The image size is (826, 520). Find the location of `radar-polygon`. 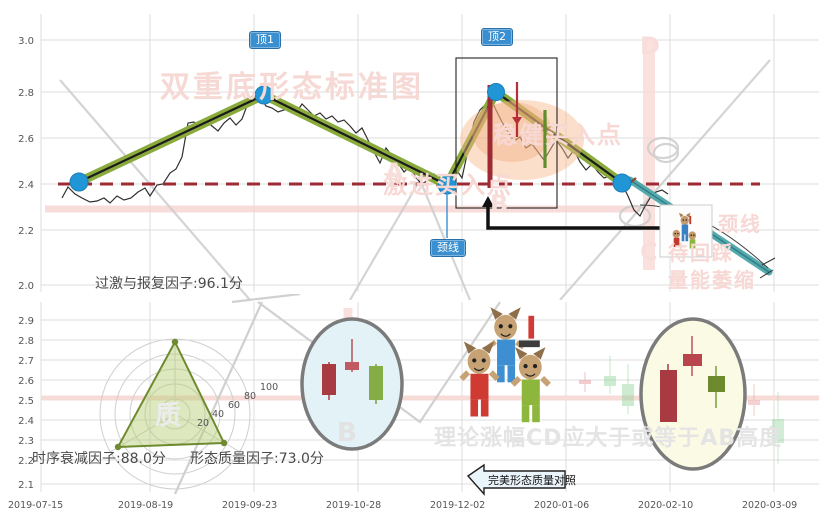

radar-polygon is located at coordinates (171, 394).